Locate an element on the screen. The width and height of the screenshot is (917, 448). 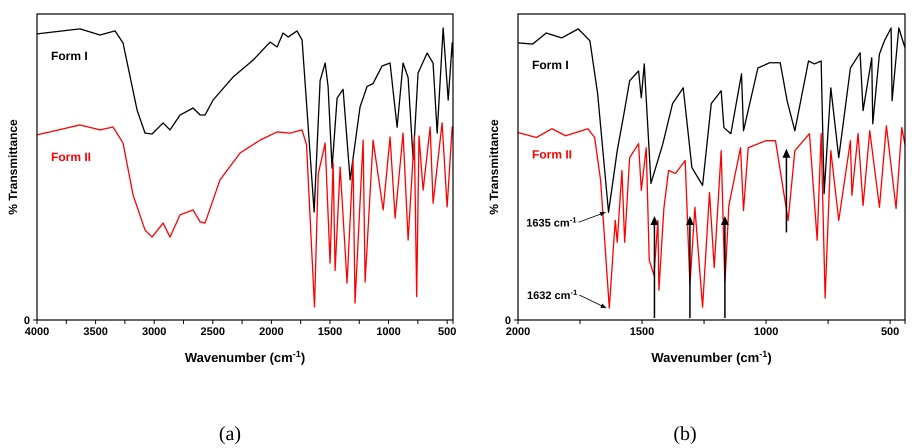
text: (a) is located at coordinates (230, 434).